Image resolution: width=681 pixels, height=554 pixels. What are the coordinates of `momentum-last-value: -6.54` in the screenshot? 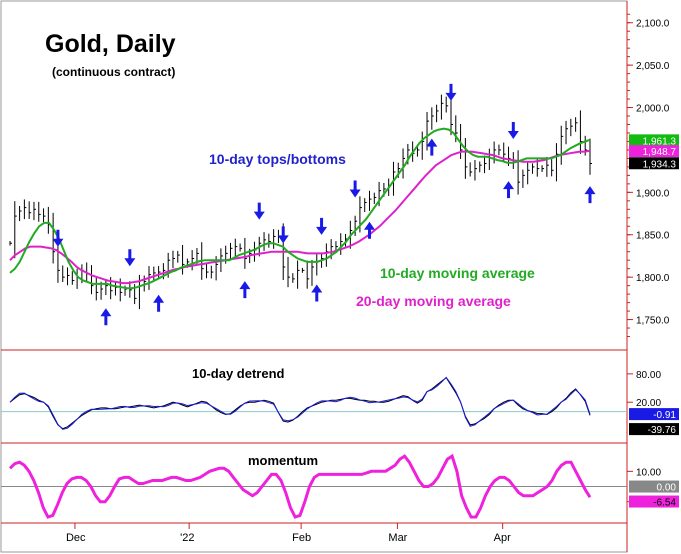 It's located at (664, 503).